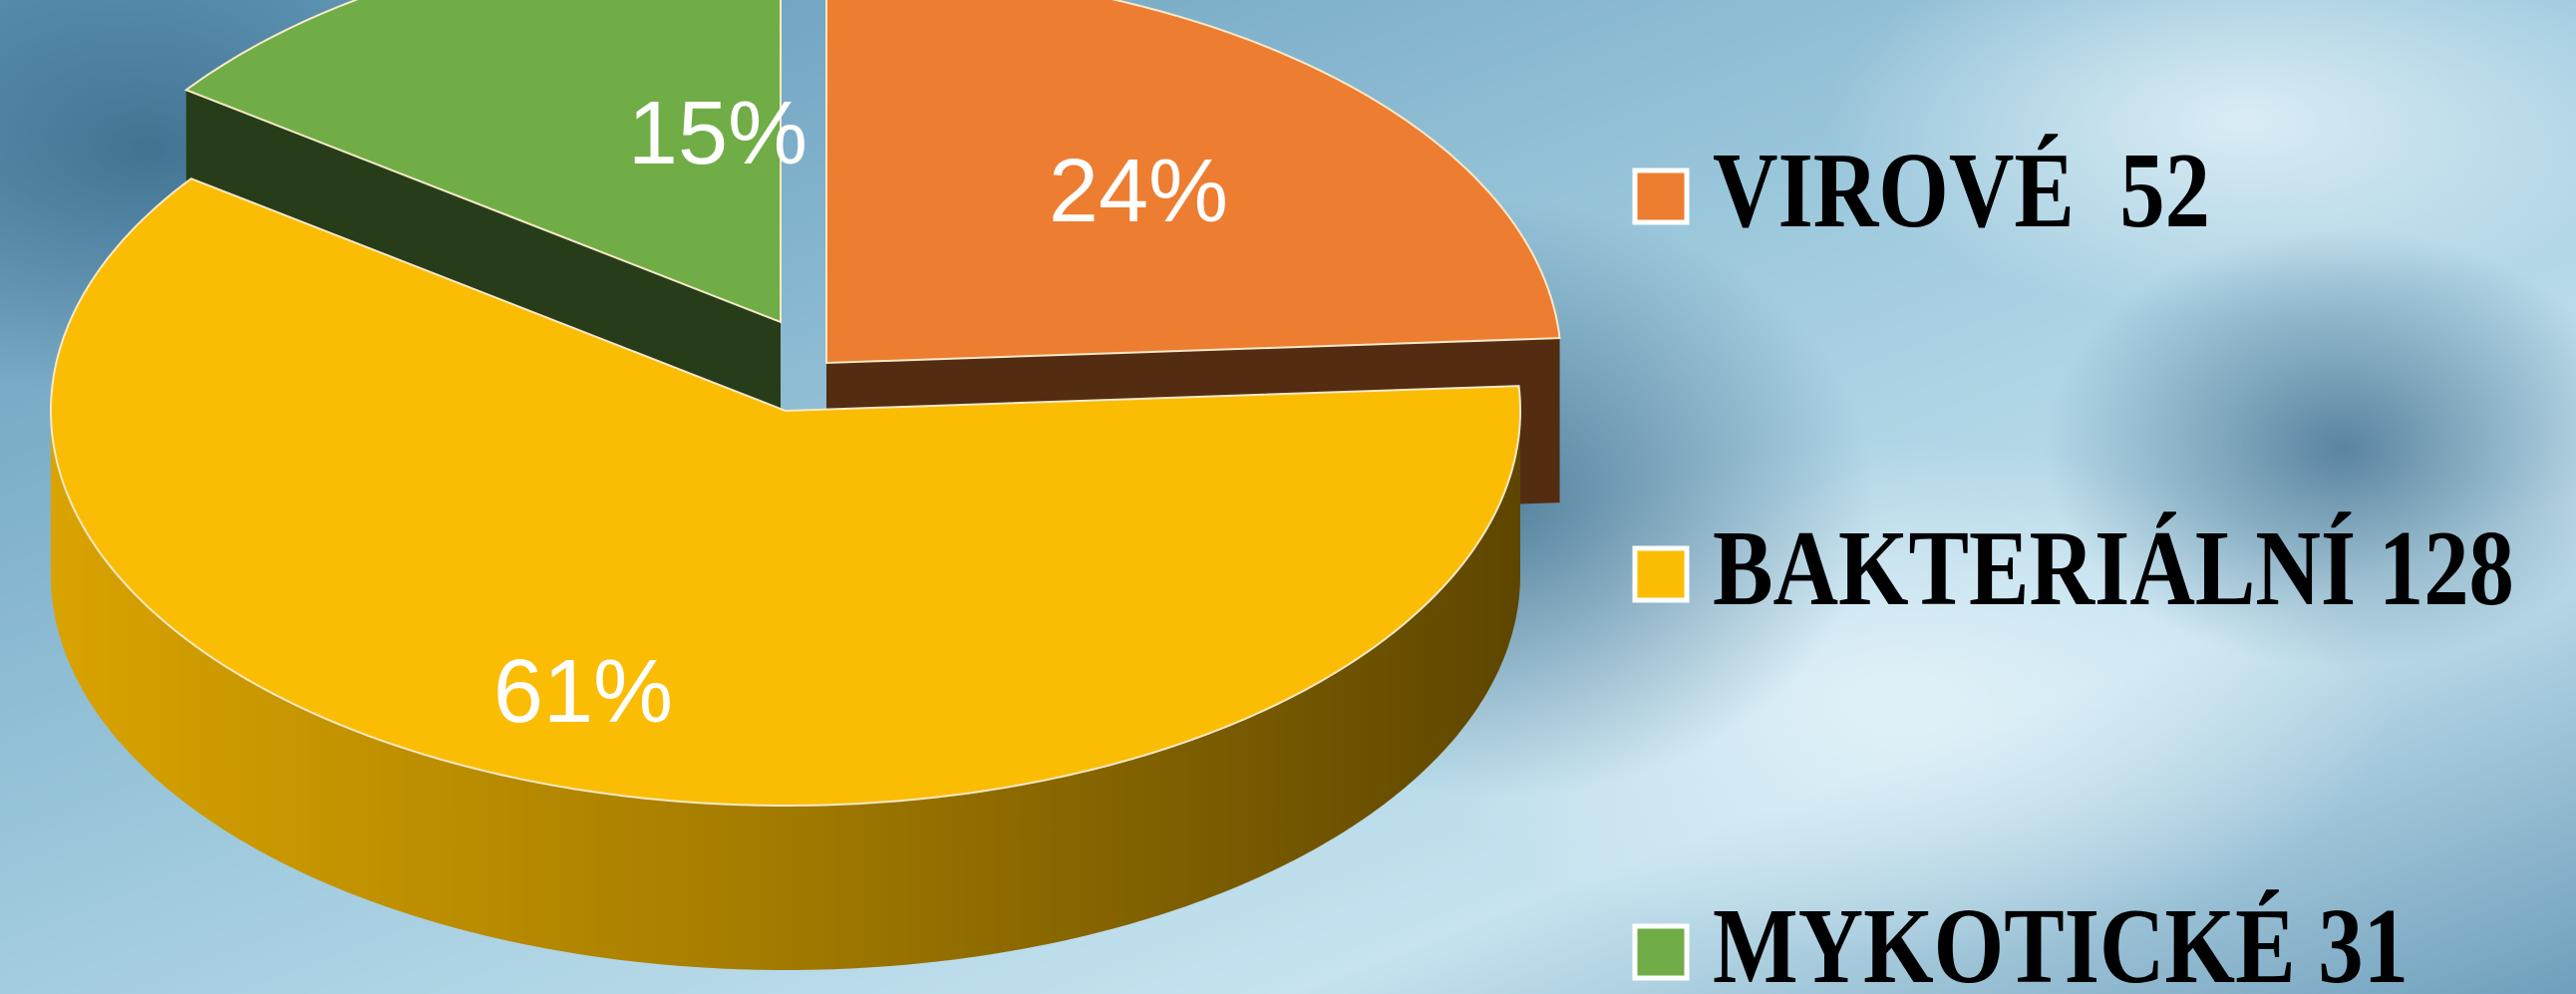 This screenshot has height=994, width=2576. What do you see at coordinates (1961, 189) in the screenshot?
I see `legend-label: VIROVÉ 52` at bounding box center [1961, 189].